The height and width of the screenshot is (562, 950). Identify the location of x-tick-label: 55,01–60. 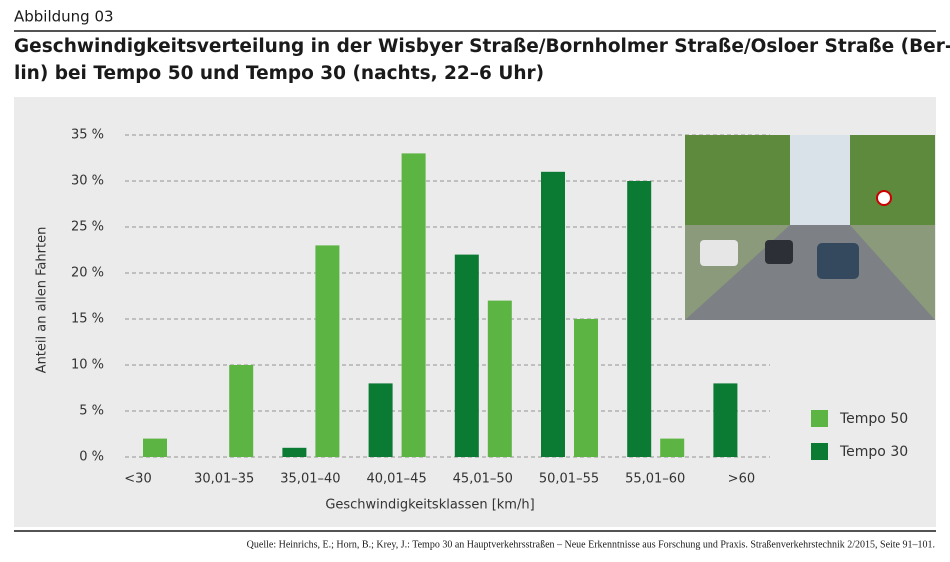
(655, 479).